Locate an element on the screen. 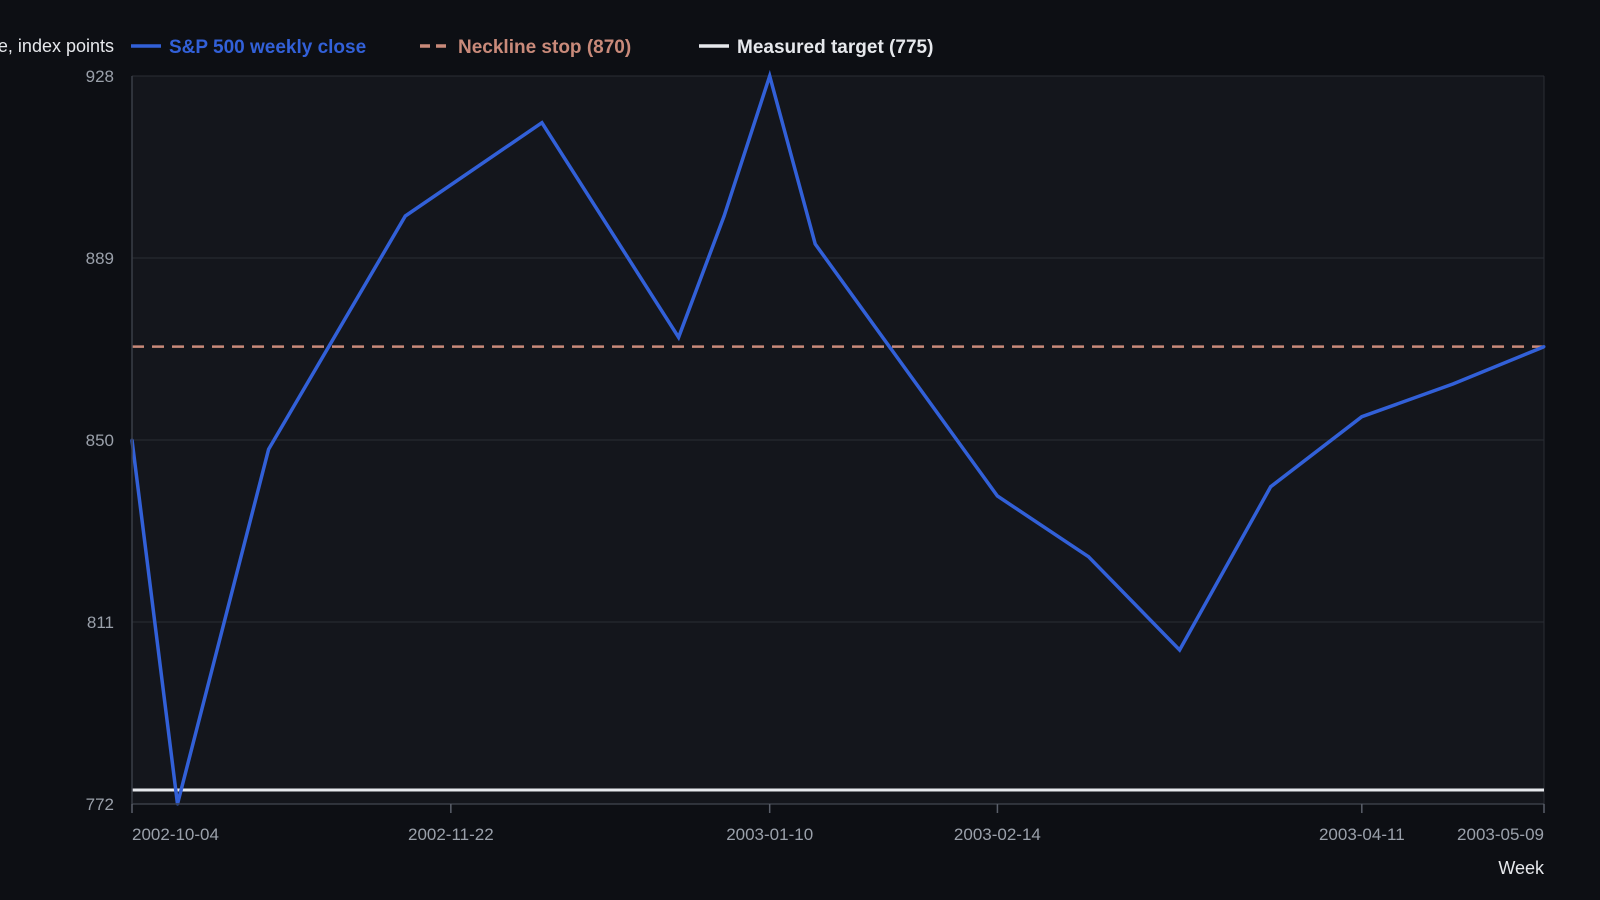  legend-entry-neckline: Neckline stop (870) is located at coordinates (525, 47).